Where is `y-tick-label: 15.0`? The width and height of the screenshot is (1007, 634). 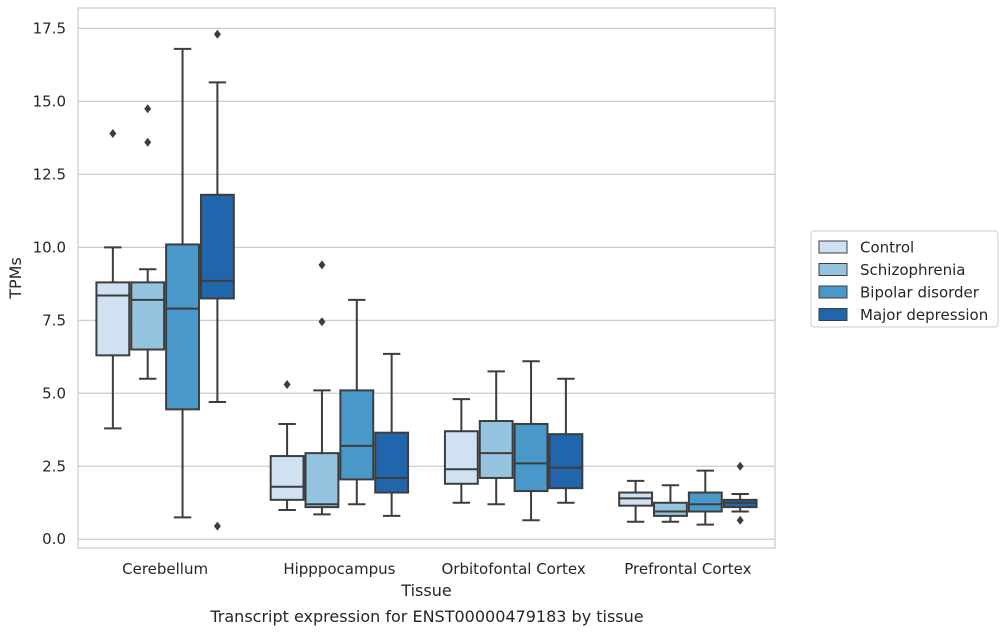 y-tick-label: 15.0 is located at coordinates (49, 101).